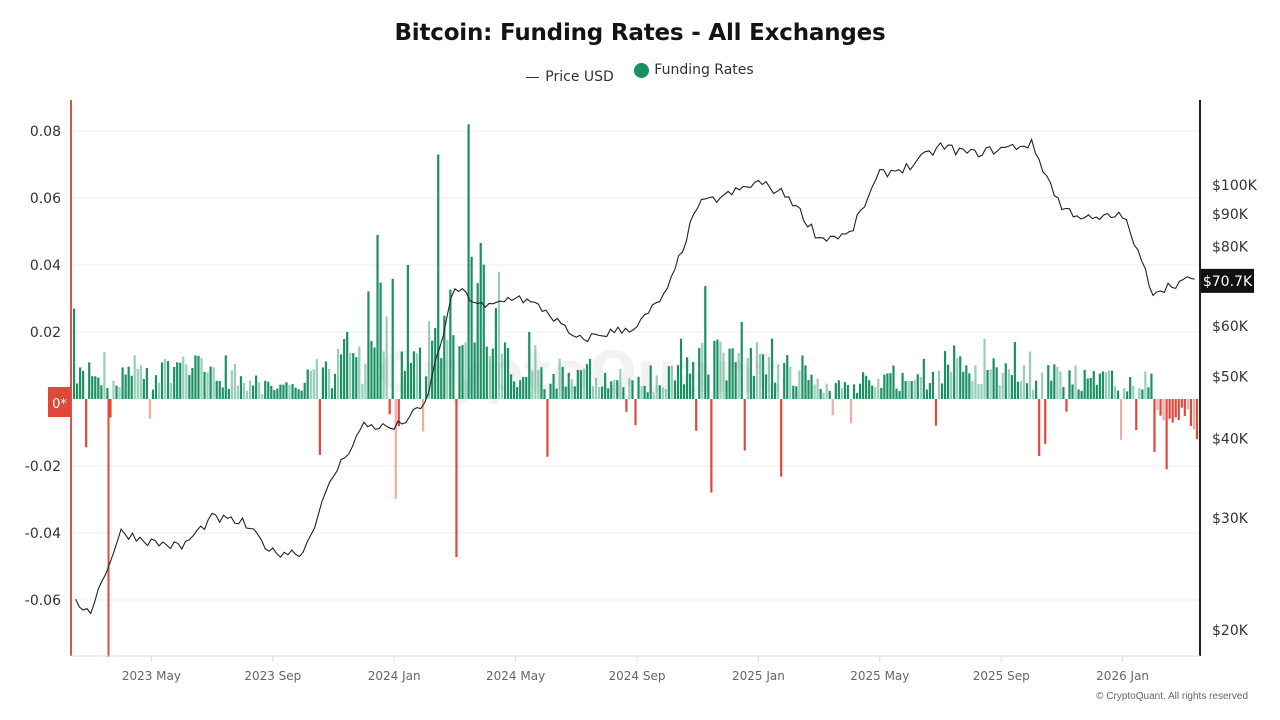 This screenshot has height=720, width=1280. Describe the element at coordinates (758, 676) in the screenshot. I see `x-tick-label: 2025 Jan` at that location.